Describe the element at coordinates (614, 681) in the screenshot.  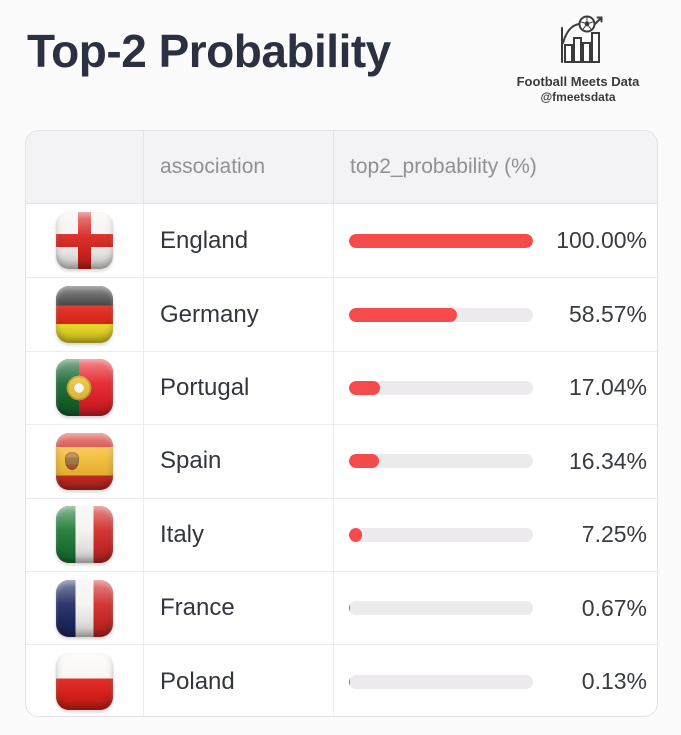
I see `probability-value: 0.13%` at that location.